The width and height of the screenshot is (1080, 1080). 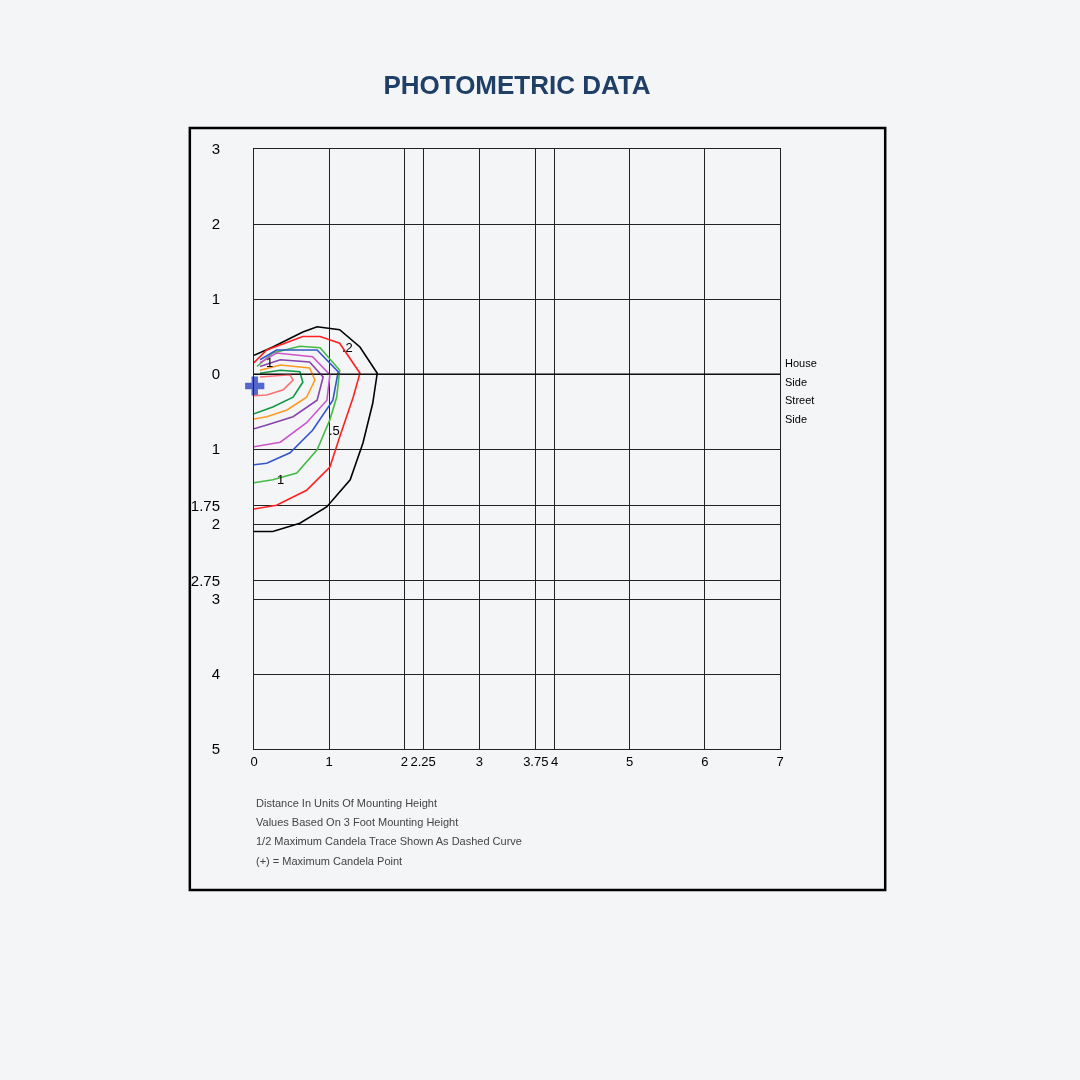 What do you see at coordinates (347, 347) in the screenshot?
I see `annotation: .2` at bounding box center [347, 347].